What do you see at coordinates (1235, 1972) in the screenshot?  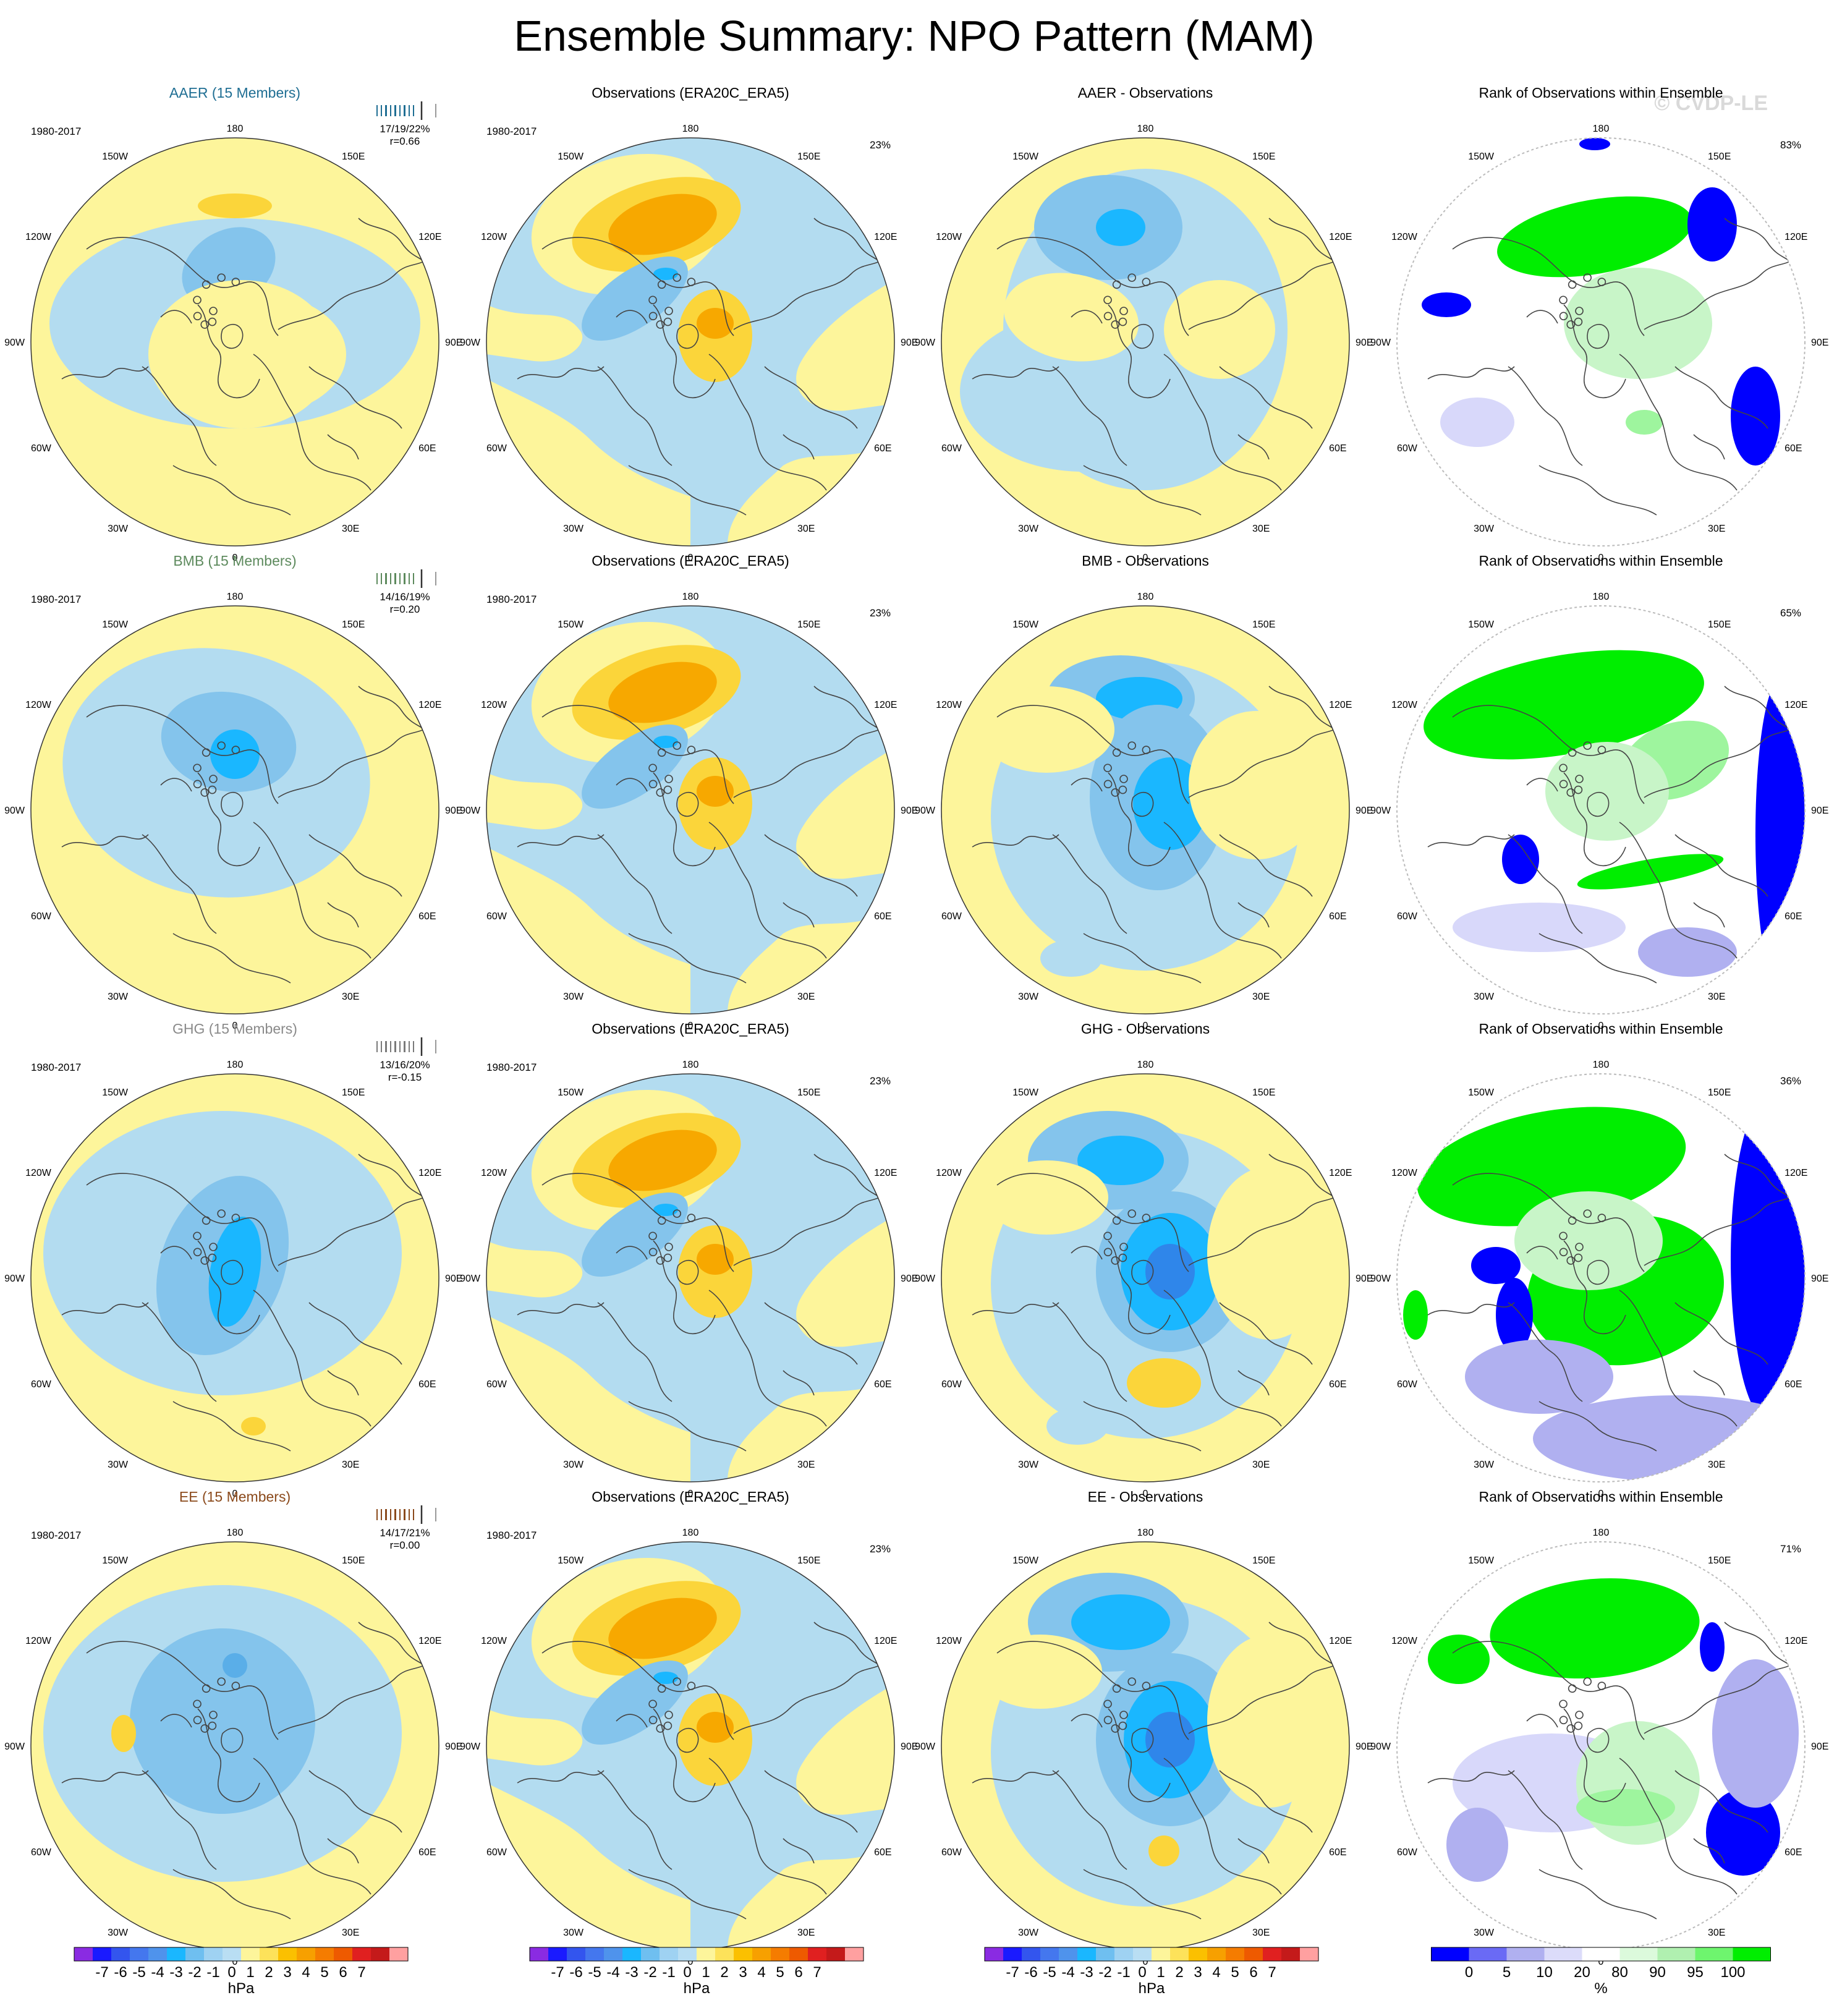 I see `colorbar-tick-label: 5` at bounding box center [1235, 1972].